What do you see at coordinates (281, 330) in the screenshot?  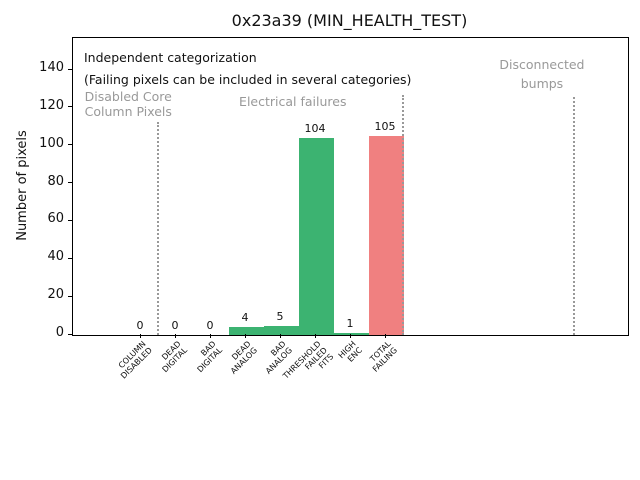 I see `bar-bad-analog` at bounding box center [281, 330].